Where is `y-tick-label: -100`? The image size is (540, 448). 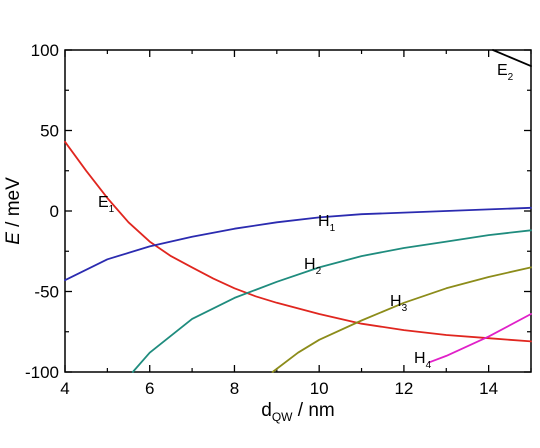 y-tick-label: -100 is located at coordinates (42, 372).